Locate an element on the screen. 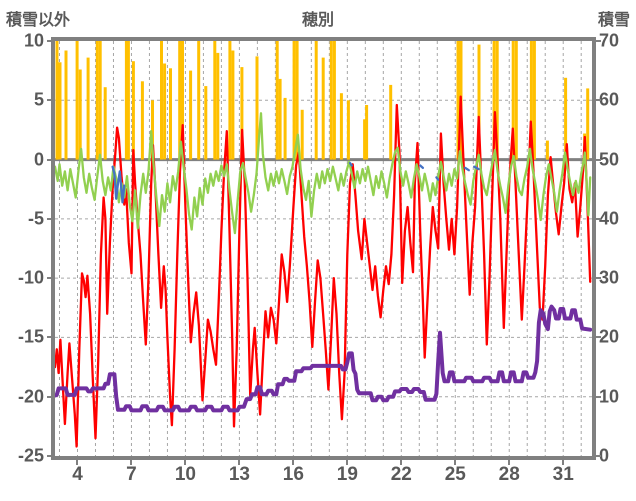 The height and width of the screenshot is (501, 636). y-right-tick-label: 30 is located at coordinates (609, 277).